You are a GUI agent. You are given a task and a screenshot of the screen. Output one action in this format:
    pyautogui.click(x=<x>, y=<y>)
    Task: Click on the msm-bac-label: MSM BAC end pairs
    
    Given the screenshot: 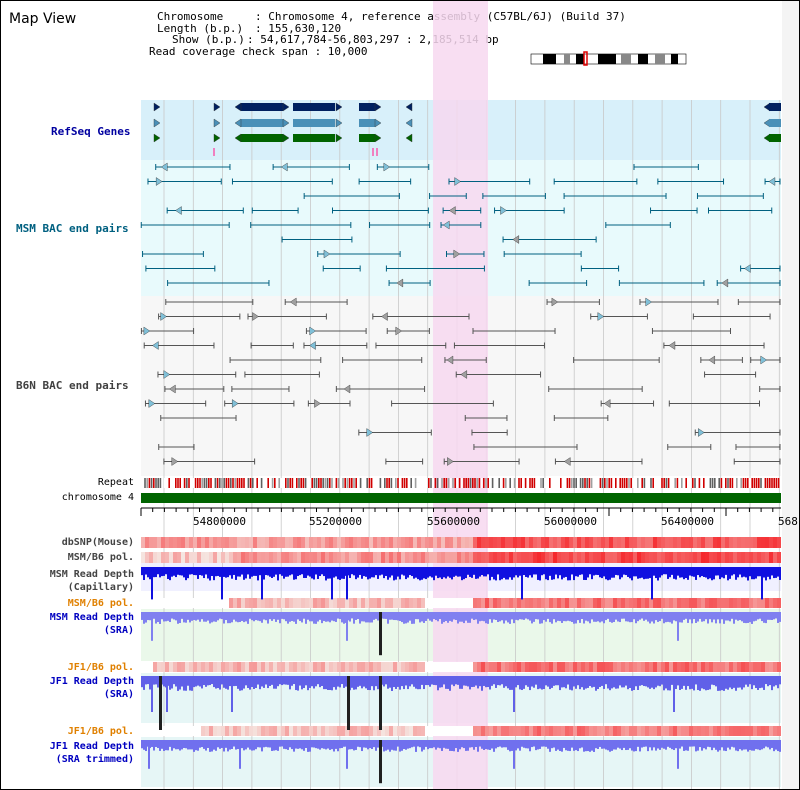 What is the action you would take?
    pyautogui.click(x=72, y=228)
    